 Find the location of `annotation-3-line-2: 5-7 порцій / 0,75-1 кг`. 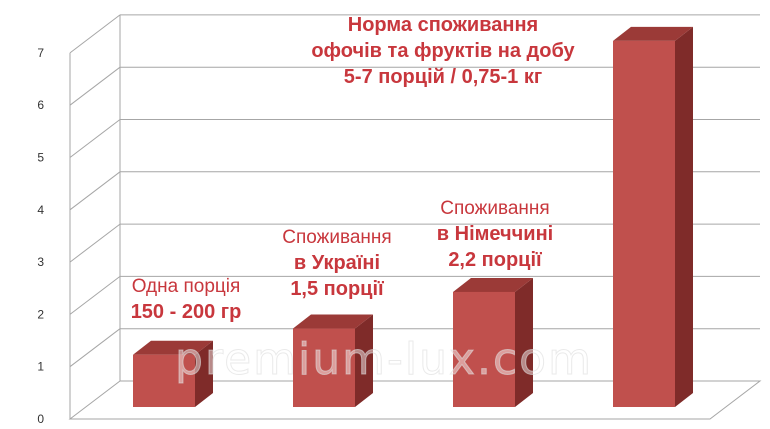

annotation-3-line-2: 5-7 порцій / 0,75-1 кг is located at coordinates (443, 77).